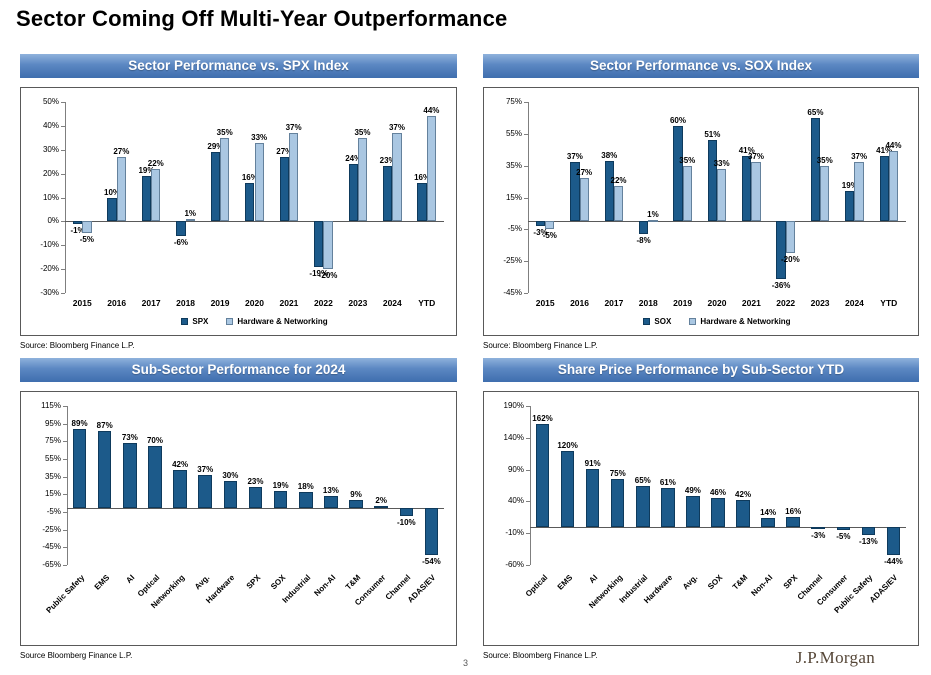  I want to click on value-label: 27%, so click(584, 173).